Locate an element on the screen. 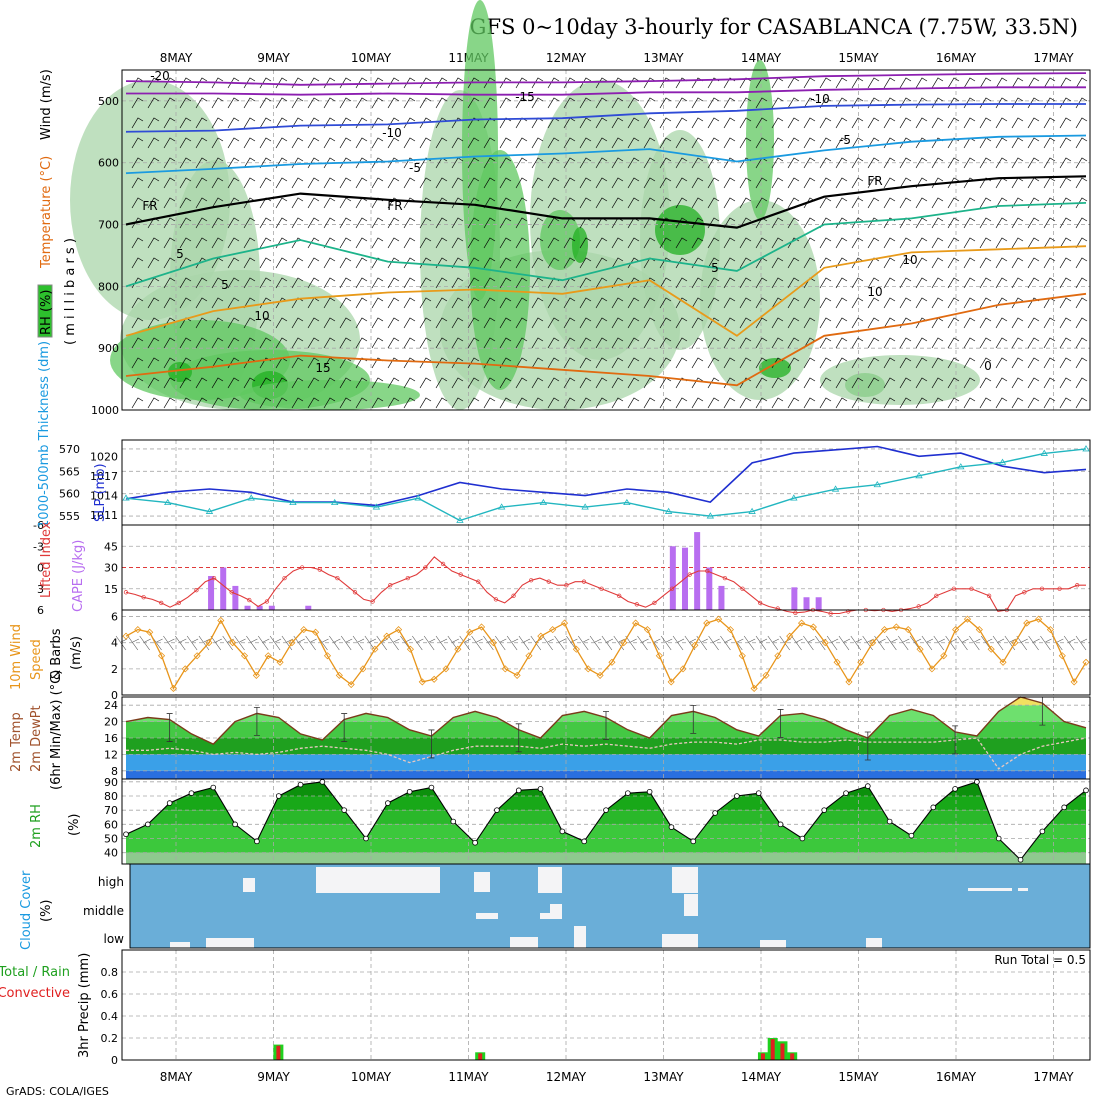 The width and height of the screenshot is (1100, 1100). cape-bar is located at coordinates (211, 593).